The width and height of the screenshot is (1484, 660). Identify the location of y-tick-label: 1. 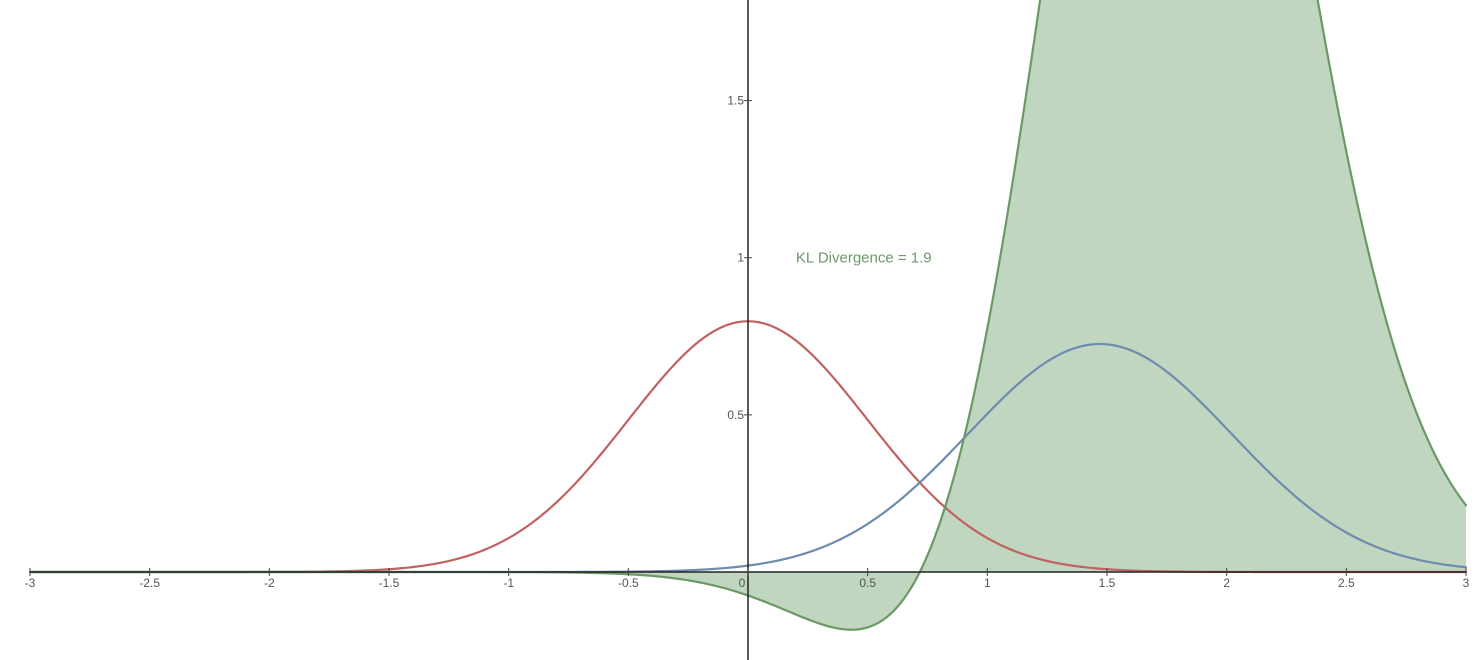
(740, 258).